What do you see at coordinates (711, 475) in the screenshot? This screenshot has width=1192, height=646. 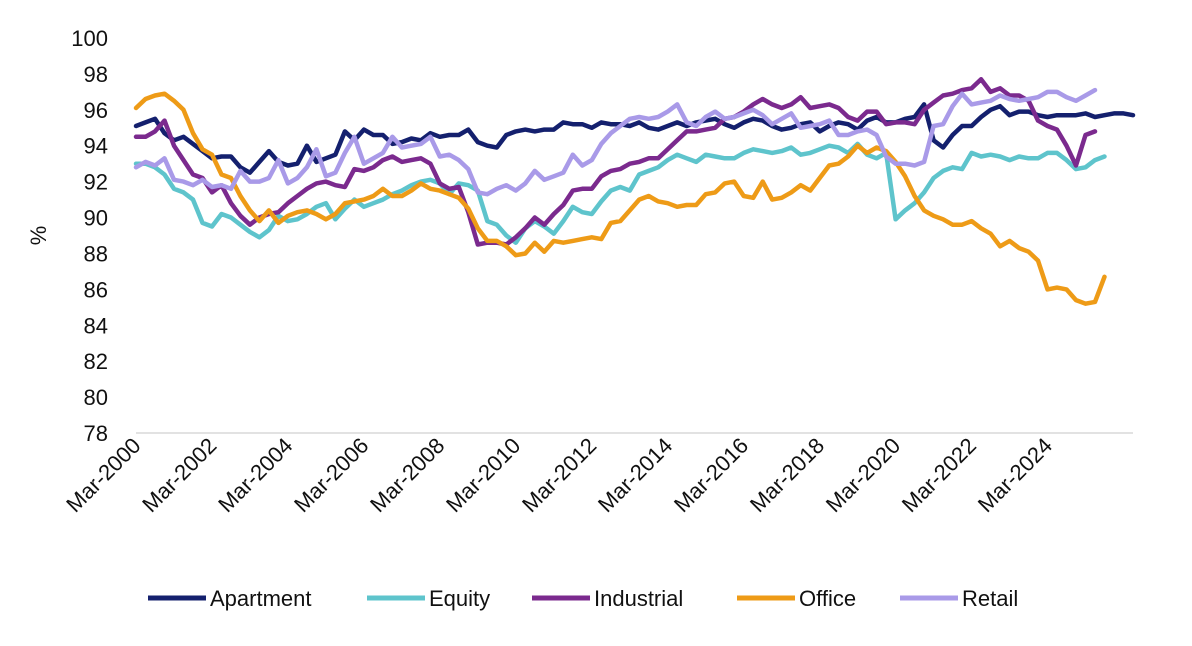 I see `x-tick-label: Mar-2016` at bounding box center [711, 475].